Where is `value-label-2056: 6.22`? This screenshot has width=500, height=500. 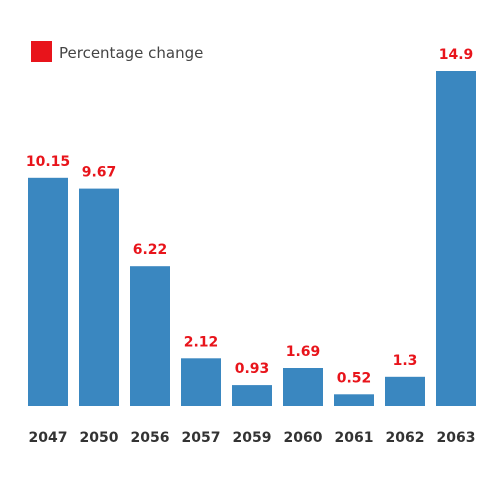
value-label-2056: 6.22 is located at coordinates (150, 250).